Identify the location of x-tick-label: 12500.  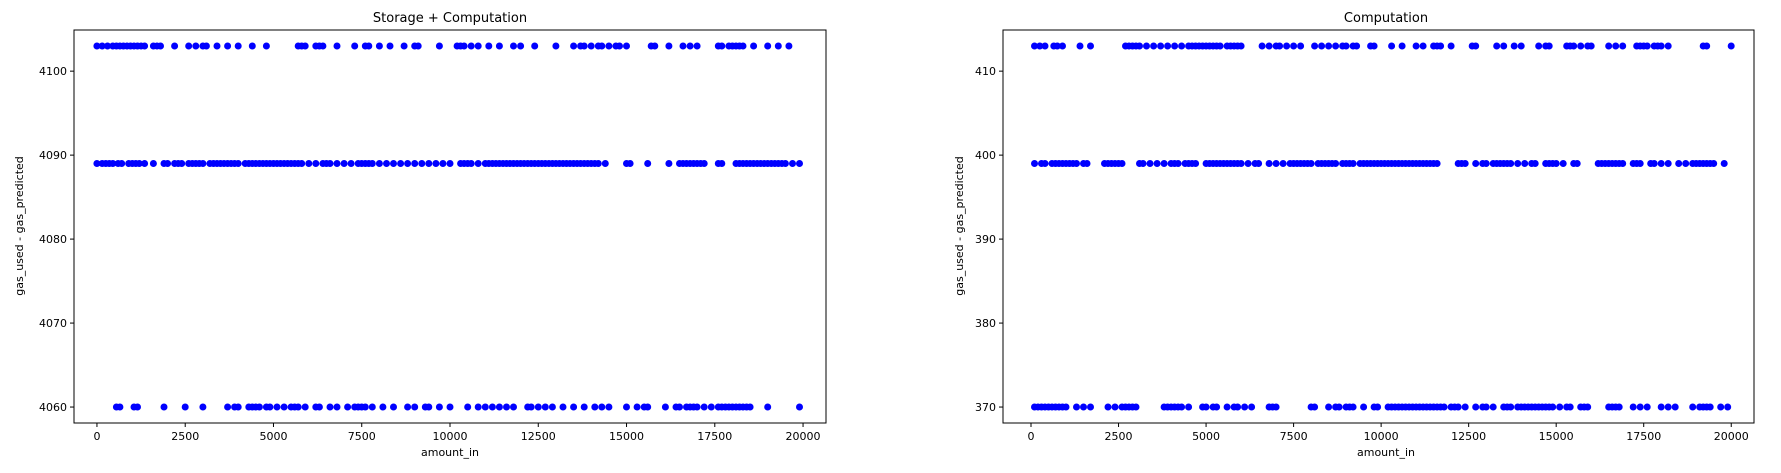
(1468, 436).